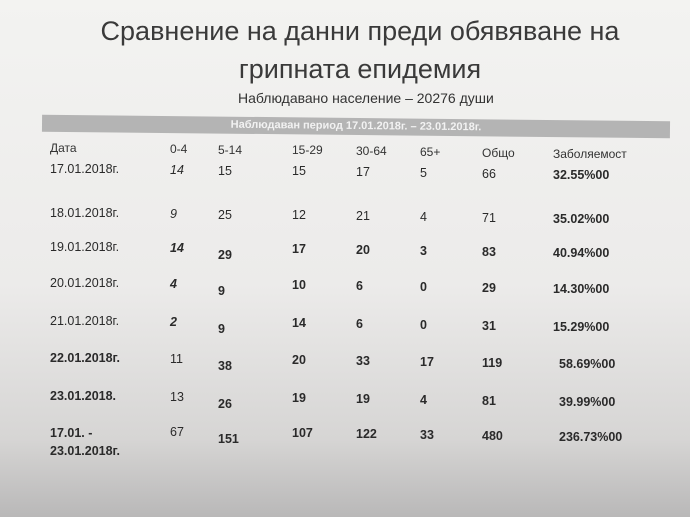  What do you see at coordinates (177, 431) in the screenshot?
I see `table-cell: 67` at bounding box center [177, 431].